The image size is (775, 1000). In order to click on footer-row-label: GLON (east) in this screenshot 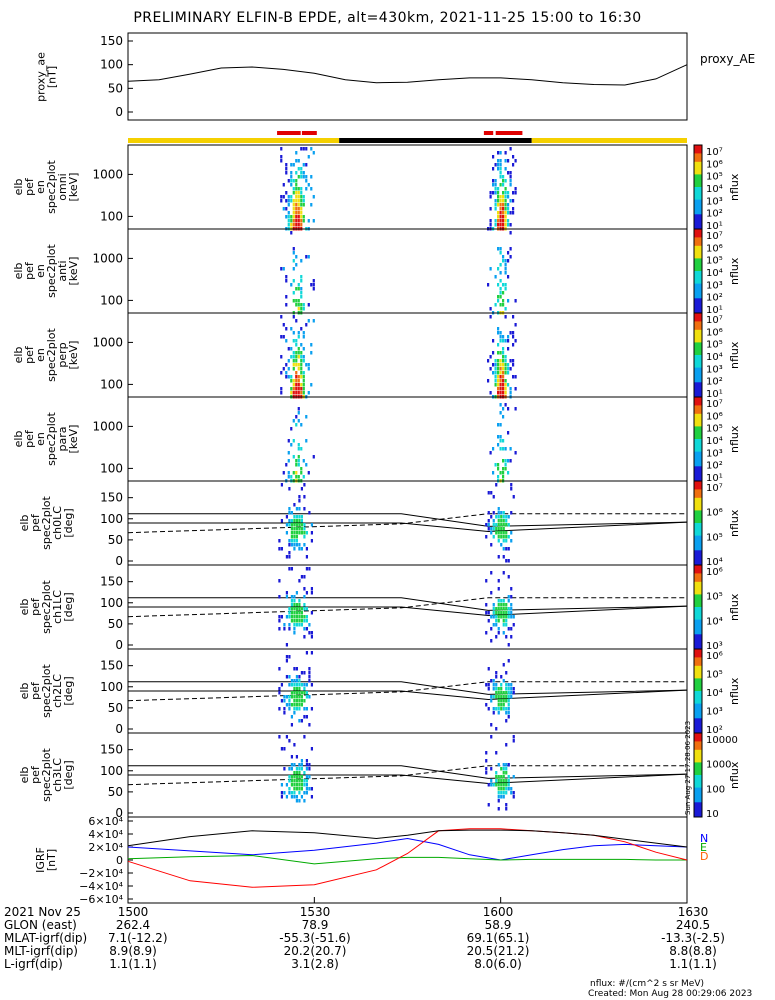, I will do `click(40, 925)`.